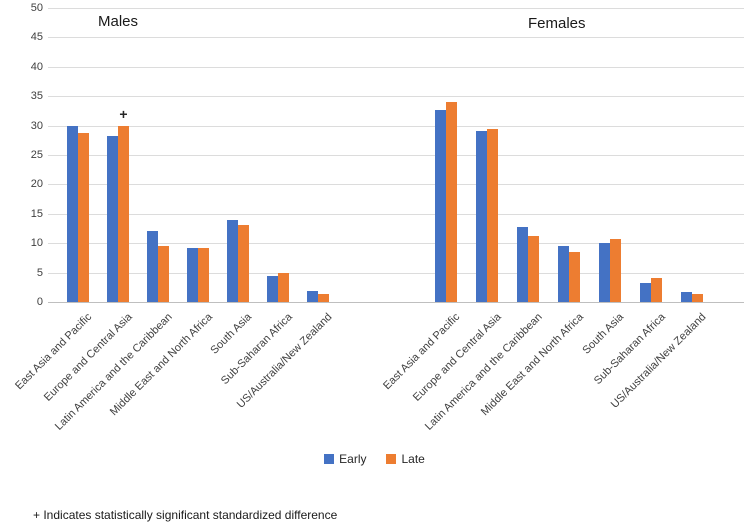  I want to click on y-axis-tick-label: 5, so click(39, 272).